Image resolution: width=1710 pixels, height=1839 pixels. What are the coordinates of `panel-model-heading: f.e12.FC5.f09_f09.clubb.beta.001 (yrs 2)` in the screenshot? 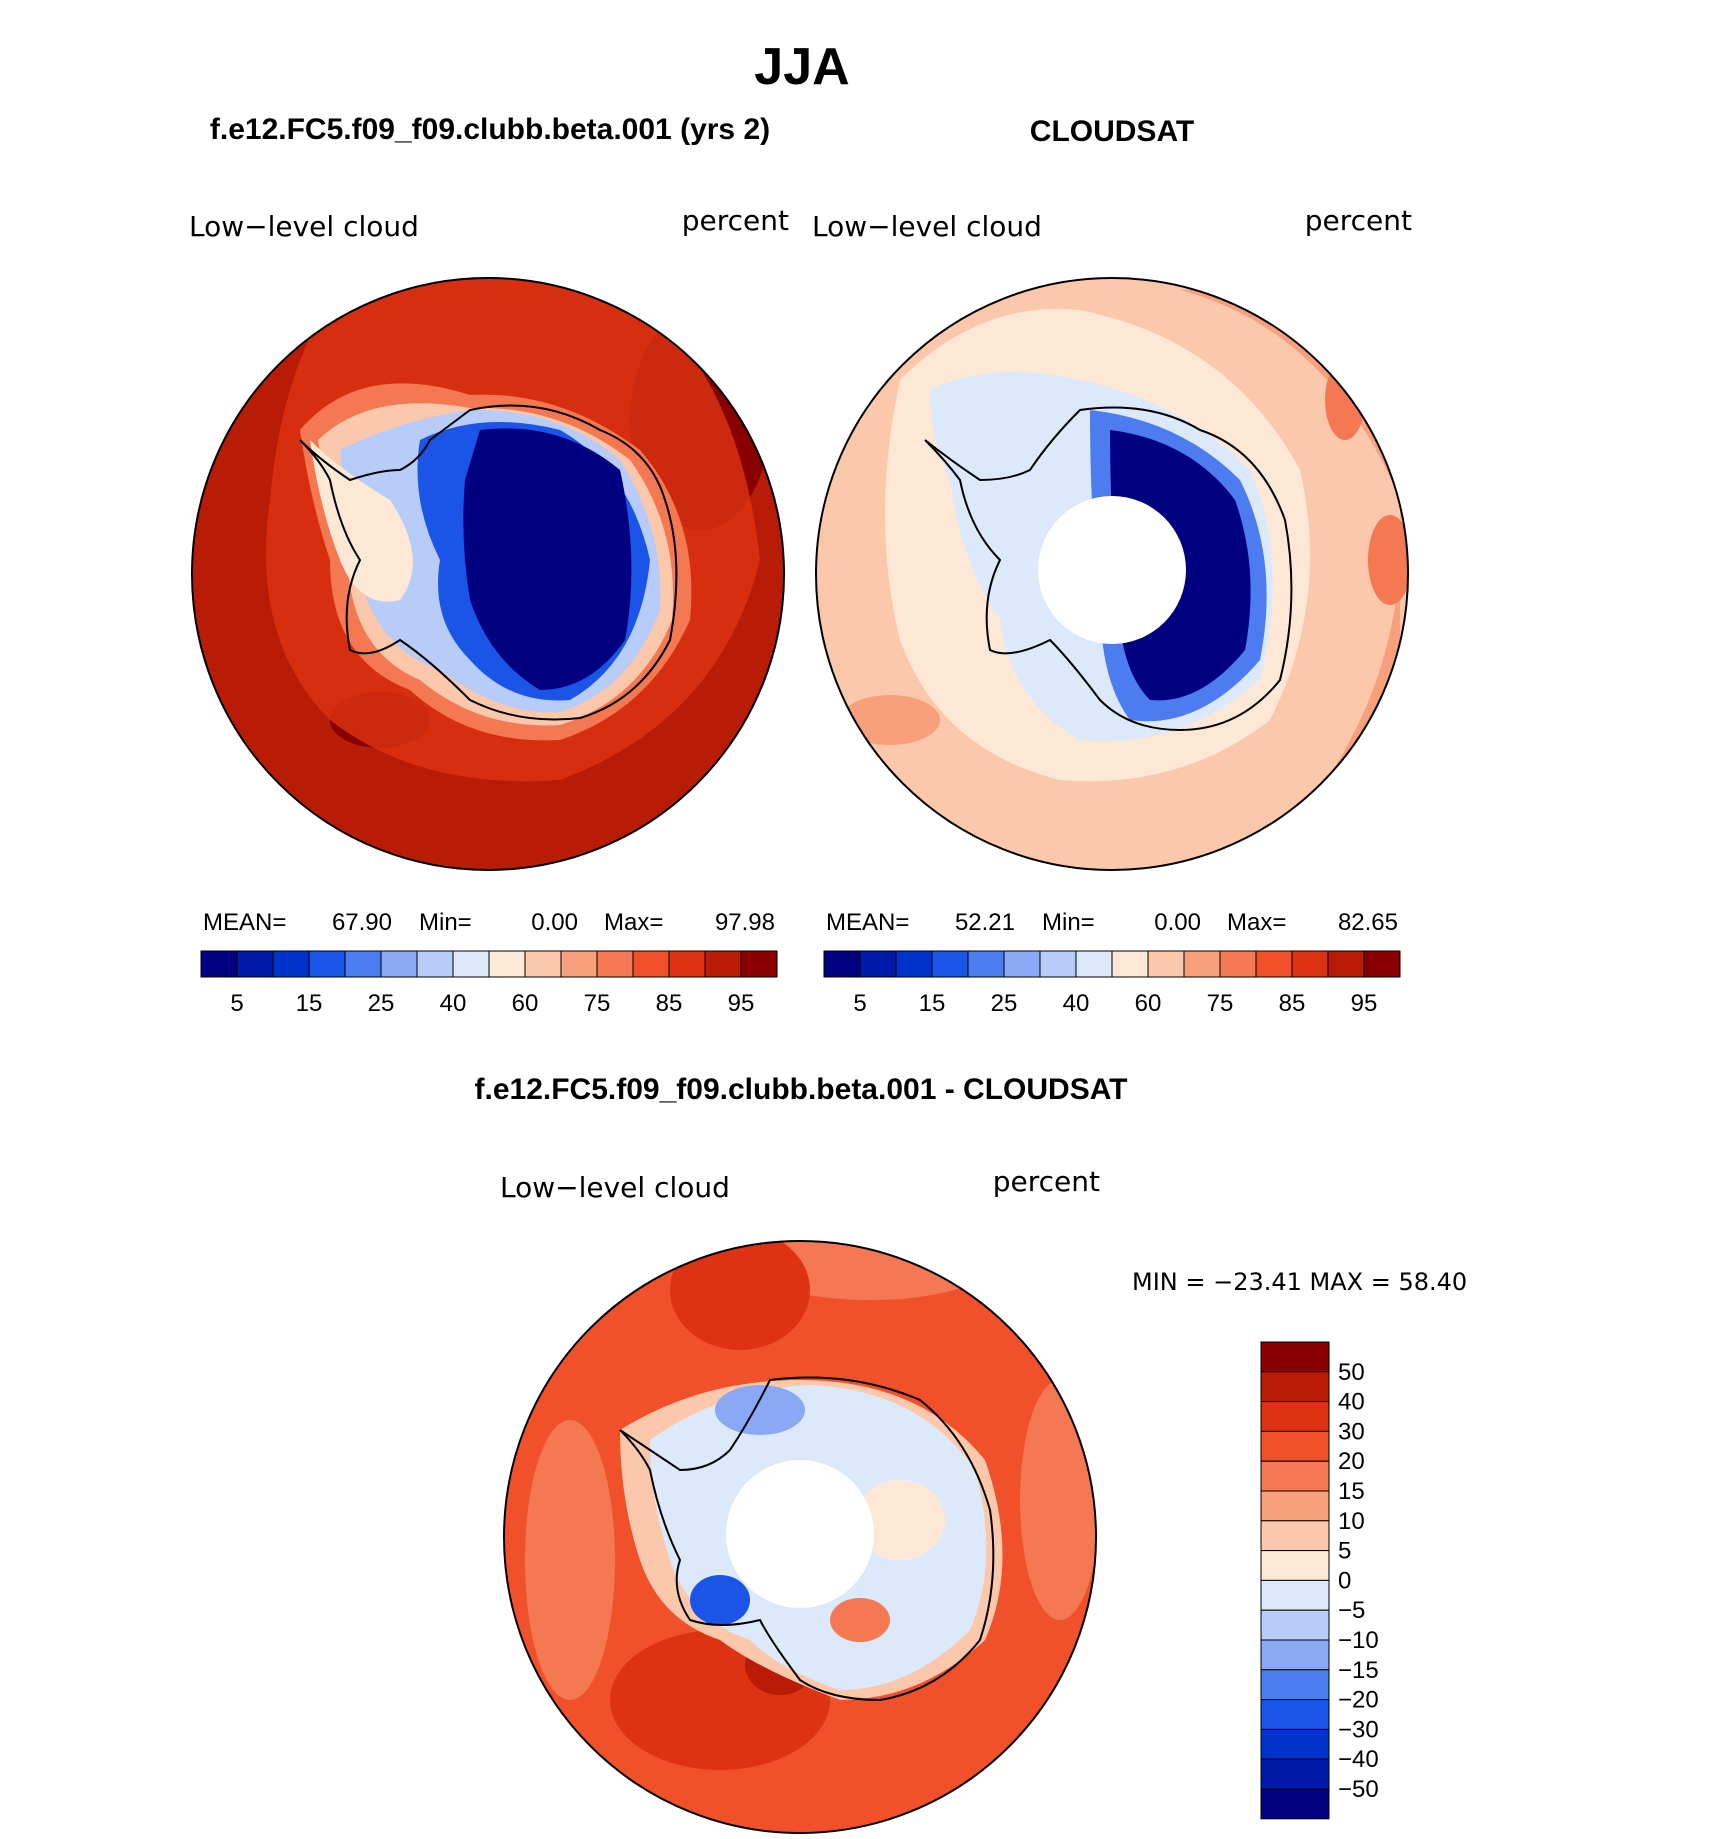 It's located at (490, 129).